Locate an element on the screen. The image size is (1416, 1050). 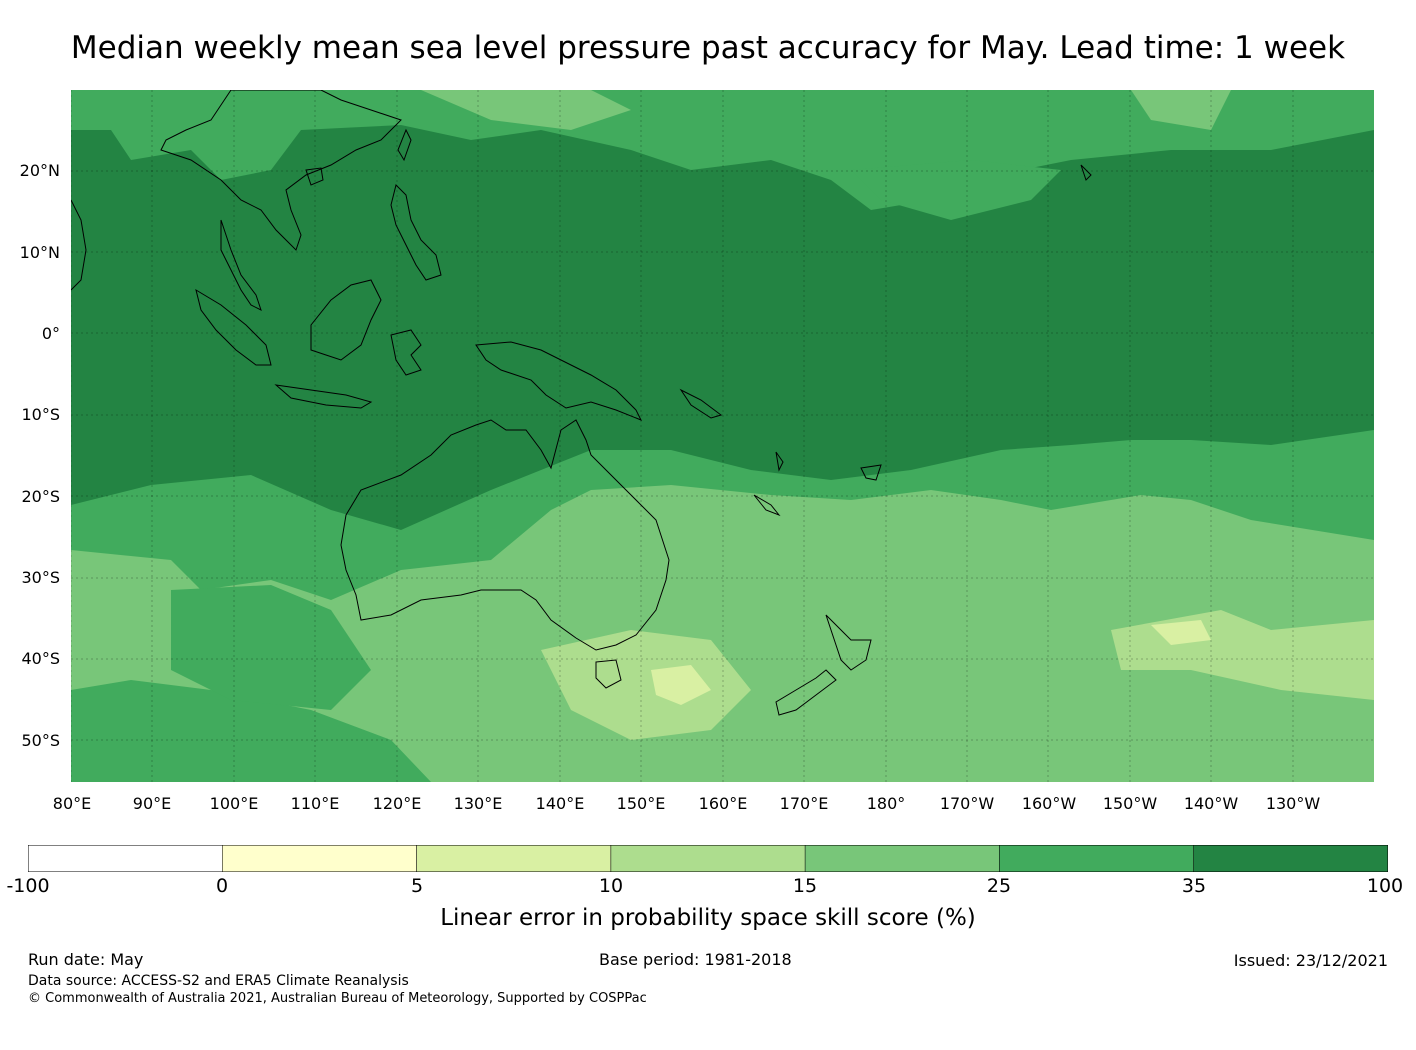
region-west-moderate is located at coordinates (271, 647).